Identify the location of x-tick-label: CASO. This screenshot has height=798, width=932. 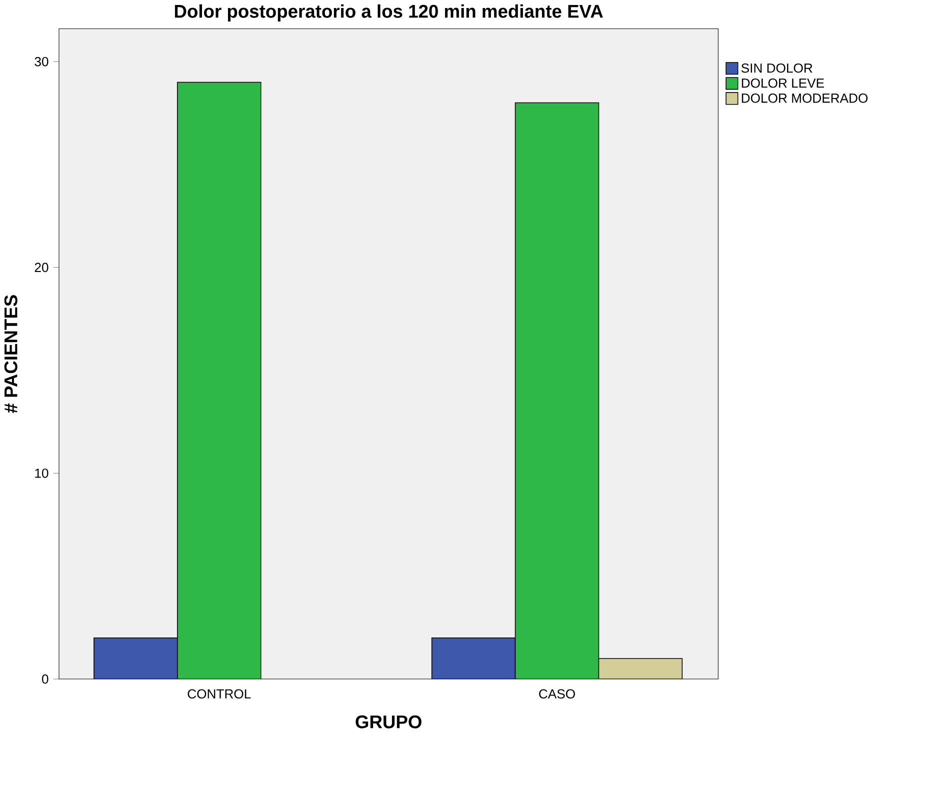
(557, 694).